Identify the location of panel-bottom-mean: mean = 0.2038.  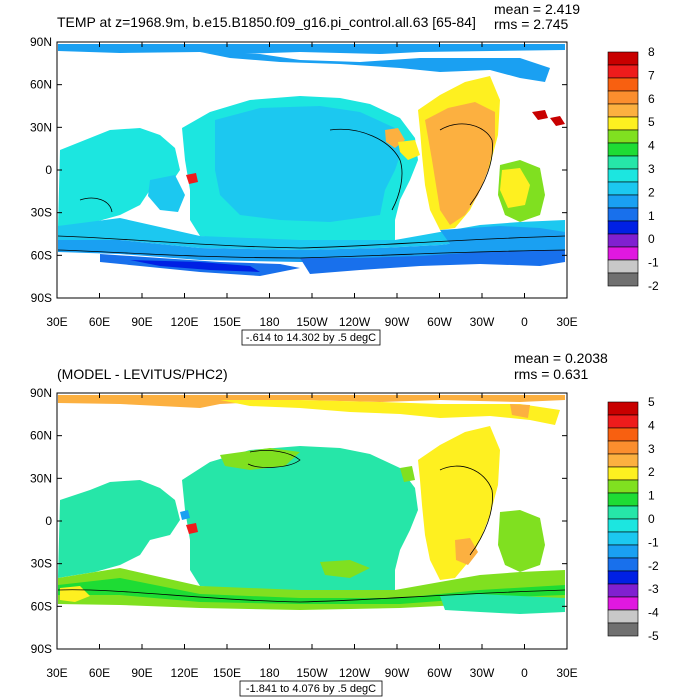
(561, 358).